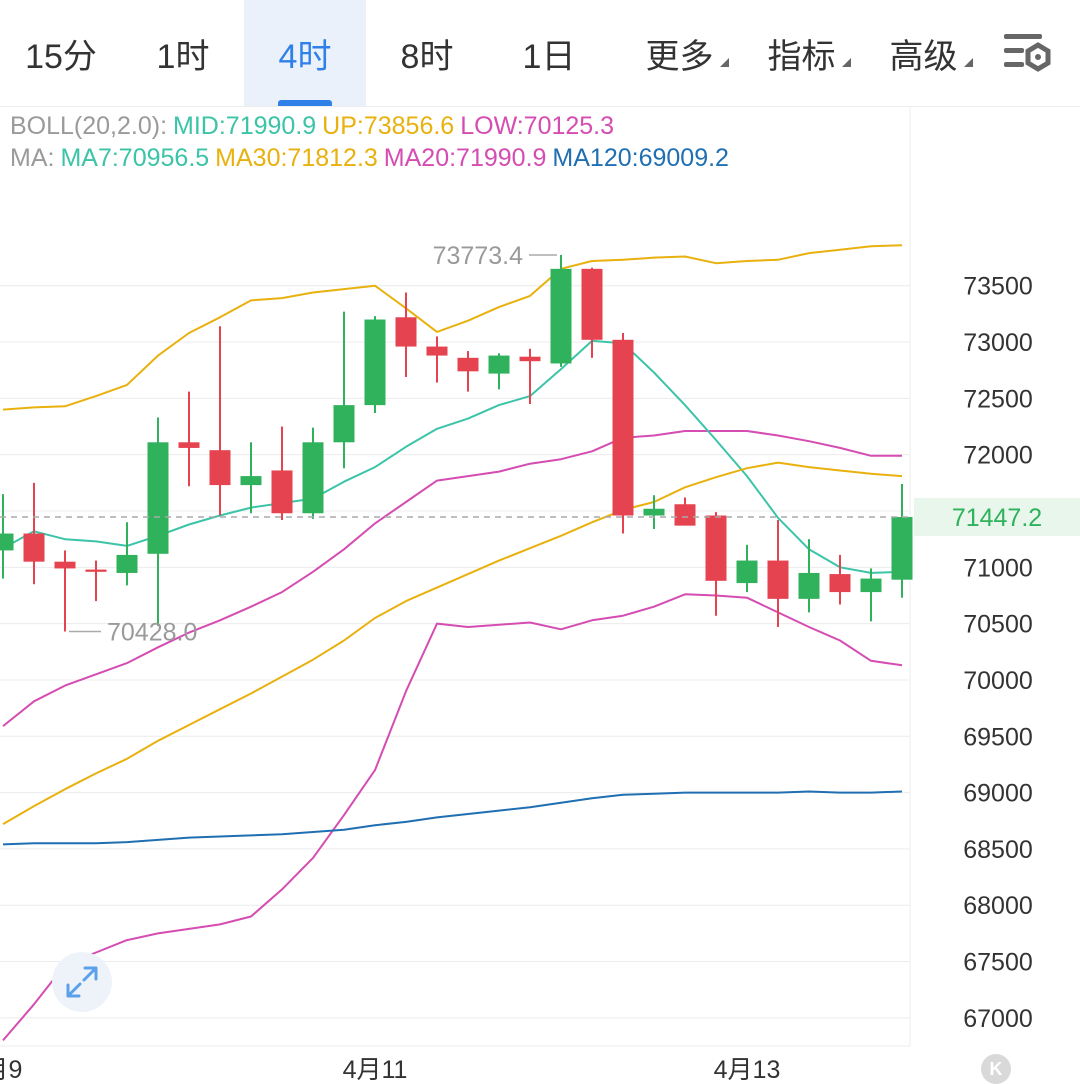  What do you see at coordinates (82, 982) in the screenshot?
I see `expand-icon` at bounding box center [82, 982].